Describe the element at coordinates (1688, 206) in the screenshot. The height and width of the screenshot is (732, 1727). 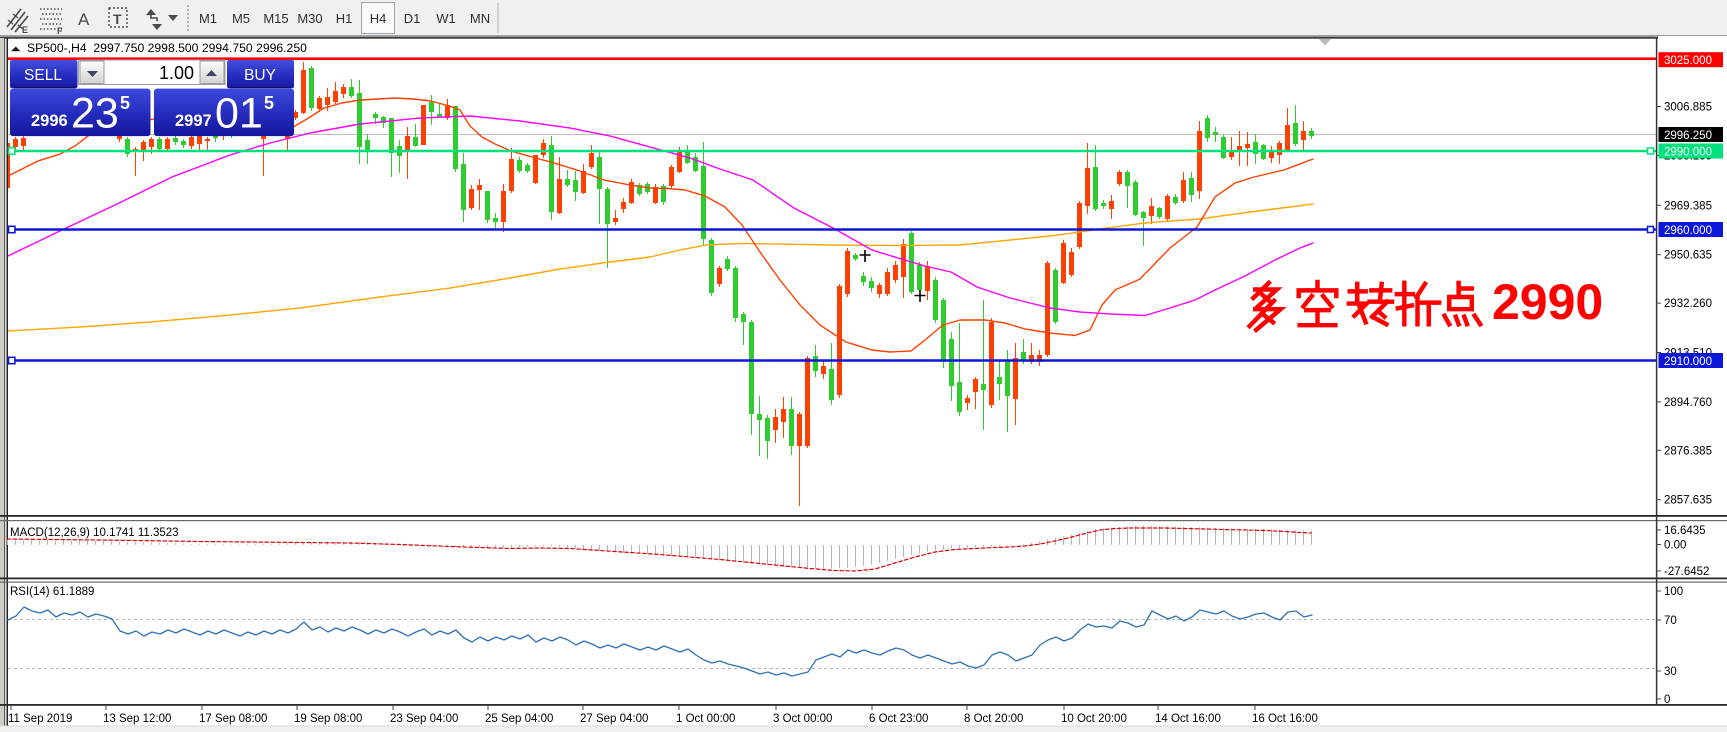
I see `svg-text: 2969.385` at that location.